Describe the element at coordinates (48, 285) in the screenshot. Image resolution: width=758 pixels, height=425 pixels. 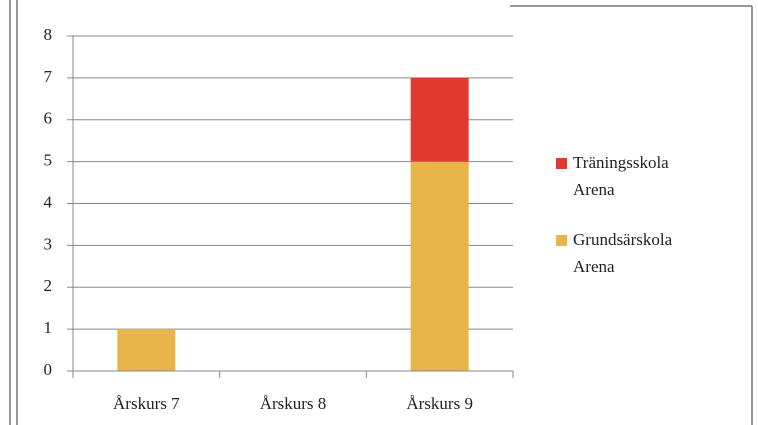
I see `y-tick-label: 2` at that location.